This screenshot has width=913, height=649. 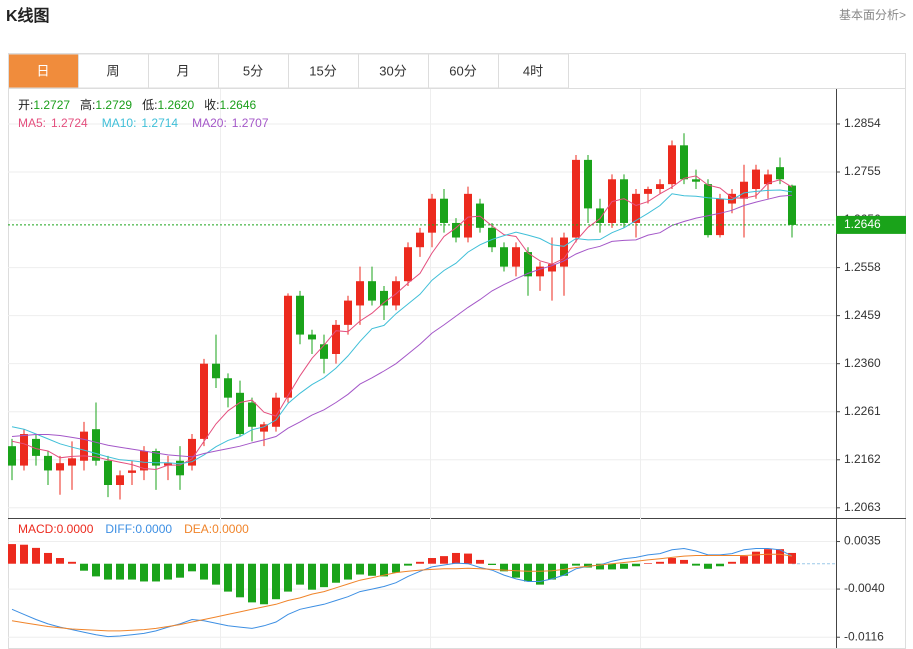 I want to click on legend-text: 收:, so click(x=211, y=105).